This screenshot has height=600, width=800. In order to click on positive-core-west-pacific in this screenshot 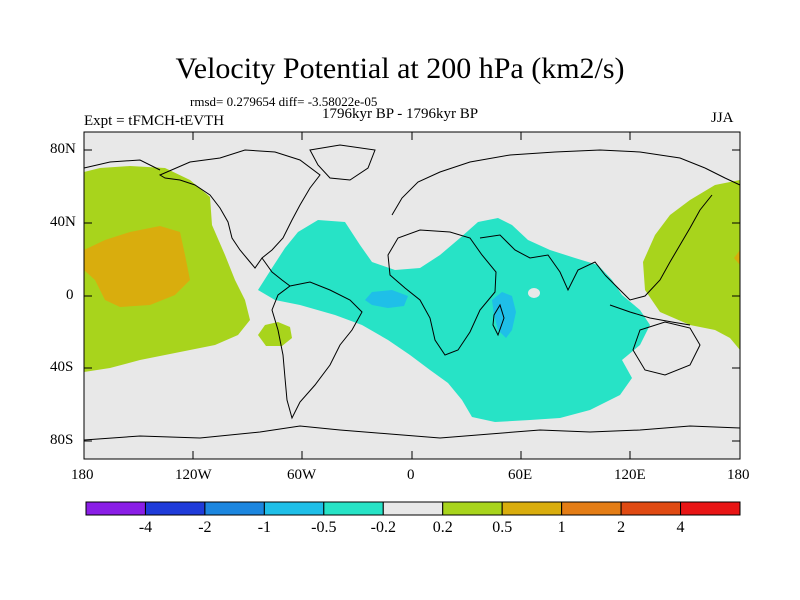, I will do `click(737, 257)`.